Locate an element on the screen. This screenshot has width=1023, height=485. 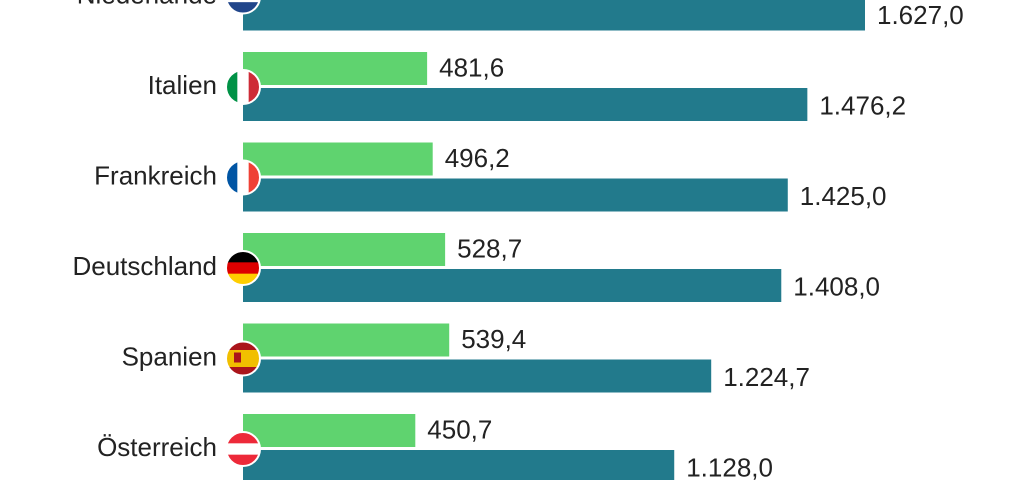
value-label: 1.425,0 is located at coordinates (843, 196).